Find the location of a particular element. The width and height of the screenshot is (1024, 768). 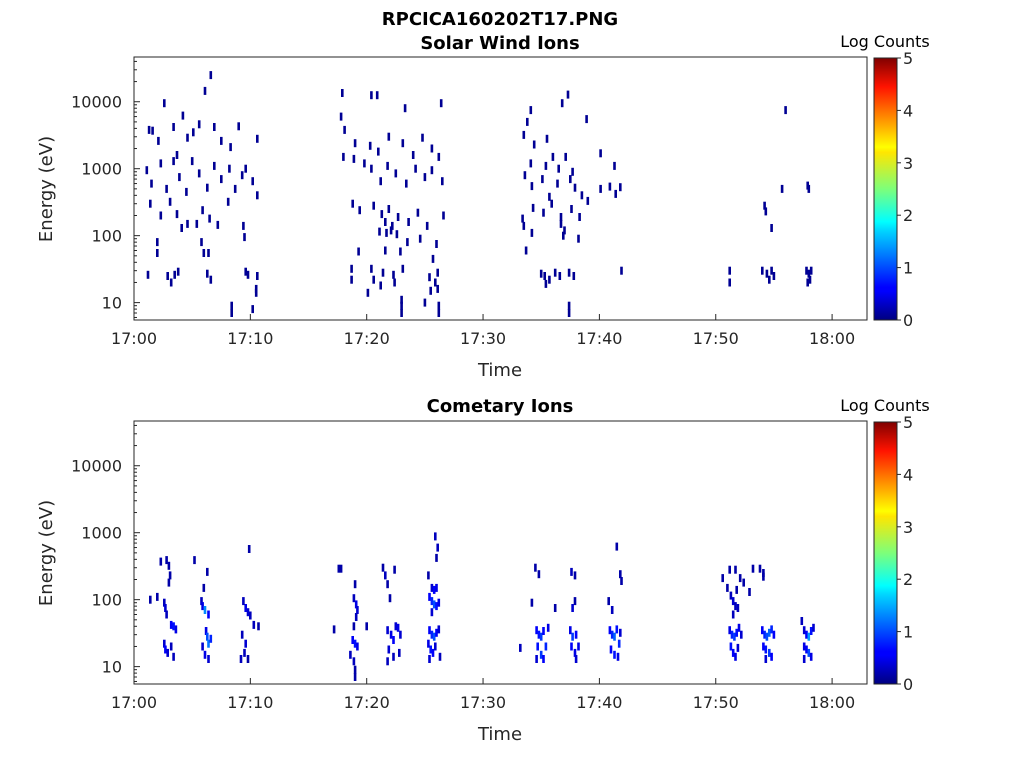

x-tick-label: 17:40 is located at coordinates (599, 702).